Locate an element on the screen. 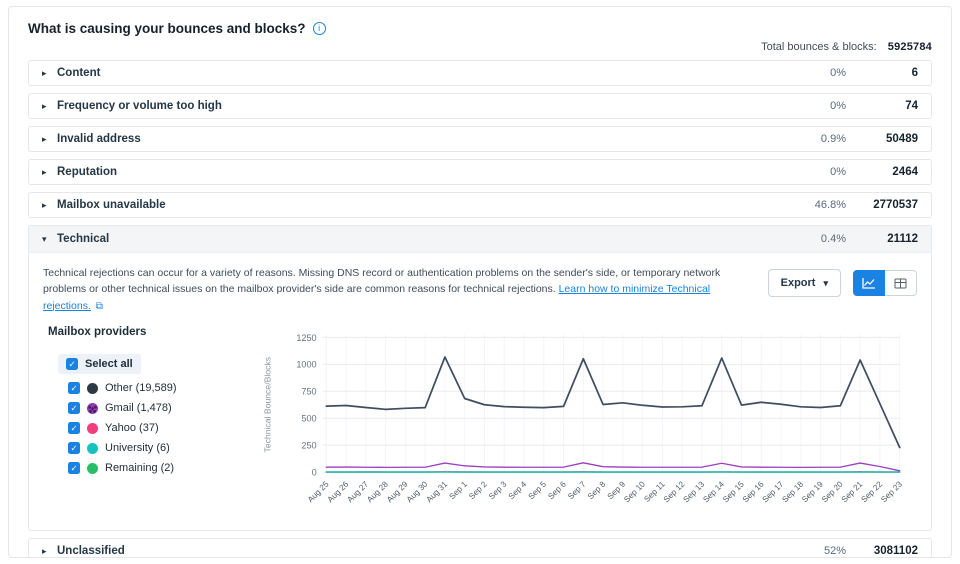  page-title: What is causing your bounces and blocks? is located at coordinates (167, 28).